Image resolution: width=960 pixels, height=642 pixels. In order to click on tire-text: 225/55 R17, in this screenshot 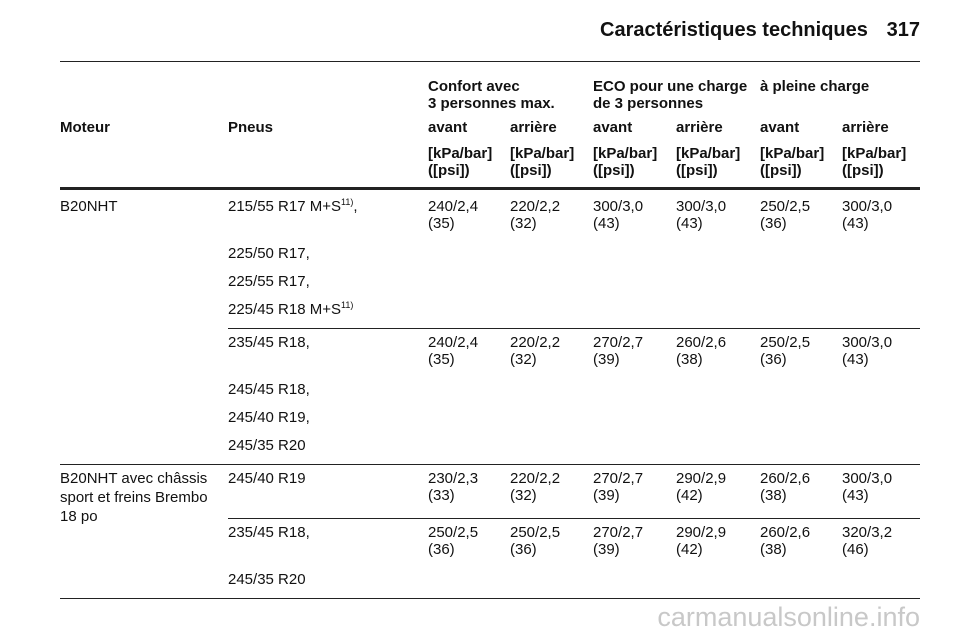, I will do `click(269, 281)`.